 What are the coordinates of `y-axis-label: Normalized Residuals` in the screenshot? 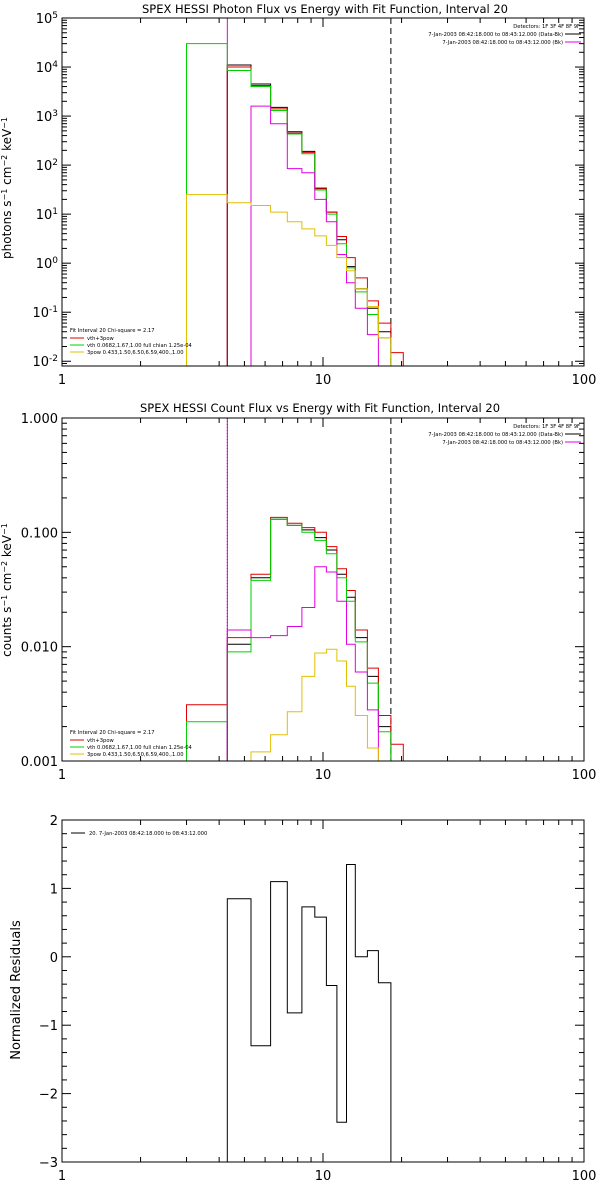 It's located at (16, 990).